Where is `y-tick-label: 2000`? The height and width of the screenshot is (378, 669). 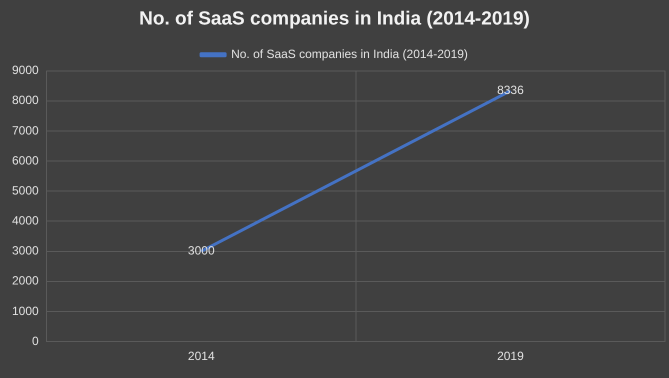
y-tick-label: 2000 is located at coordinates (26, 281).